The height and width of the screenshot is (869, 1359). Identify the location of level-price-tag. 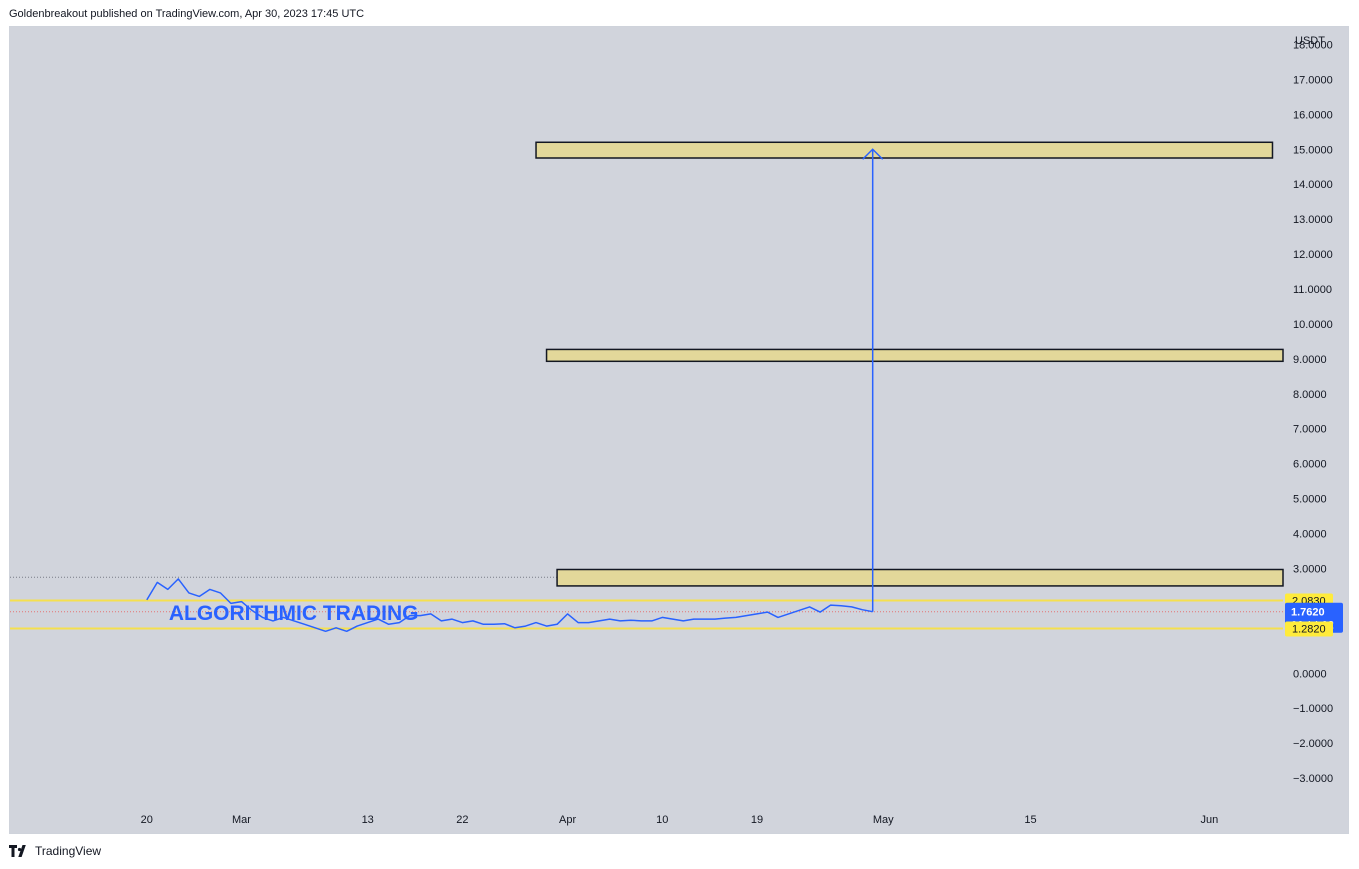
(1309, 629).